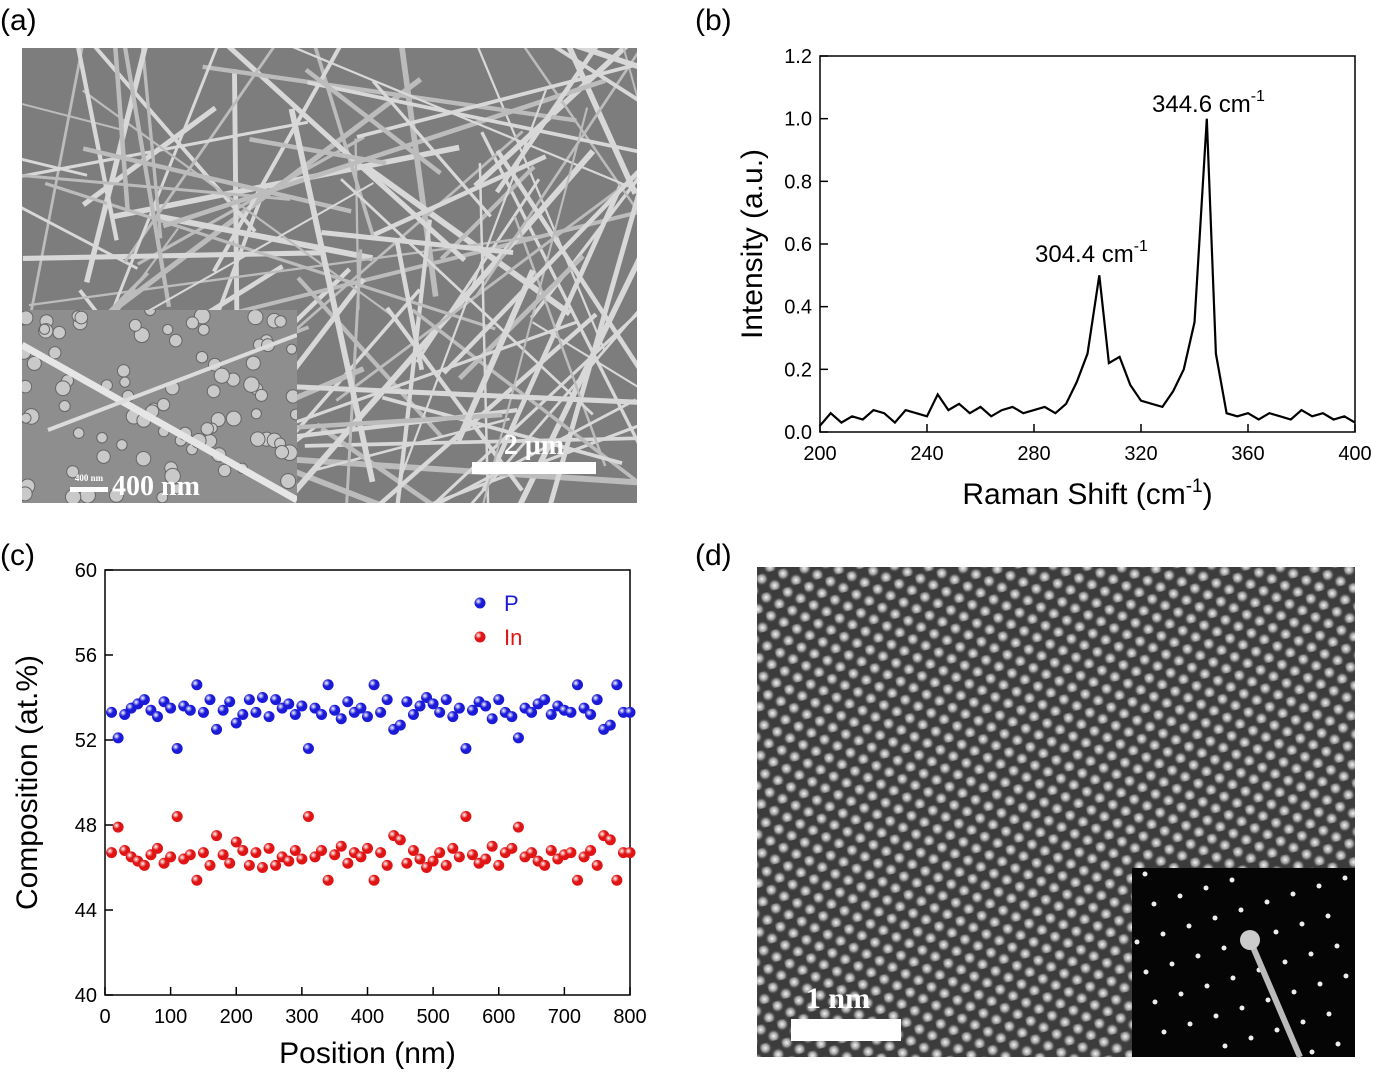 The height and width of the screenshot is (1072, 1388). Describe the element at coordinates (367, 1053) in the screenshot. I see `x-axis-label-text: Position (nm)` at that location.